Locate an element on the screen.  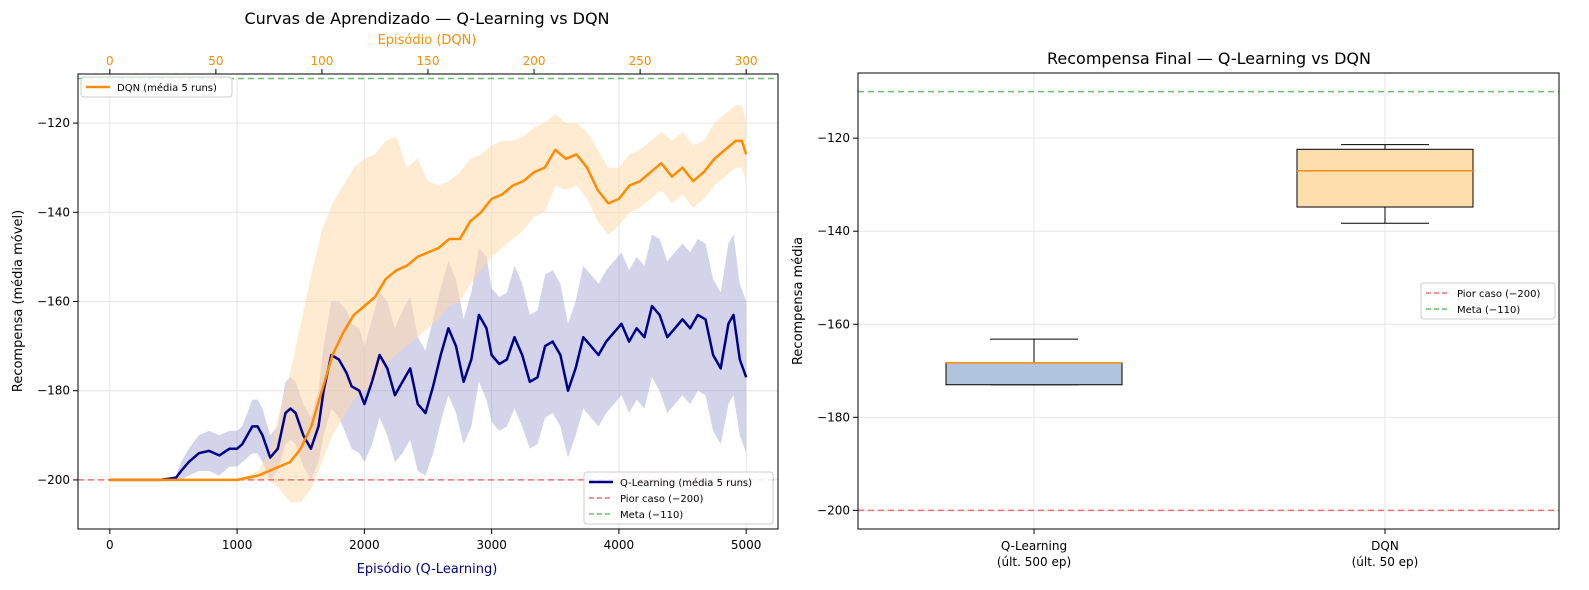
qlearning-box is located at coordinates (1034, 374).